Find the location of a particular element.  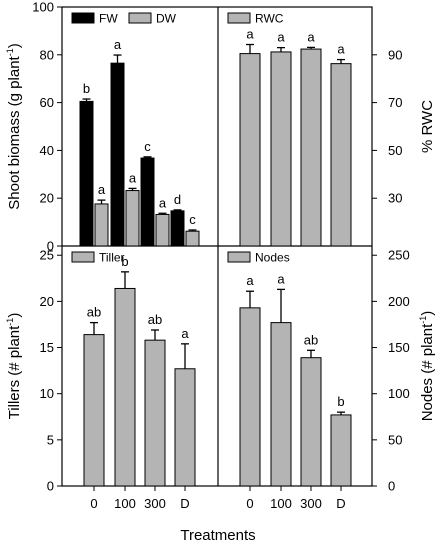

y-axis-title: % RWC is located at coordinates (427, 126).